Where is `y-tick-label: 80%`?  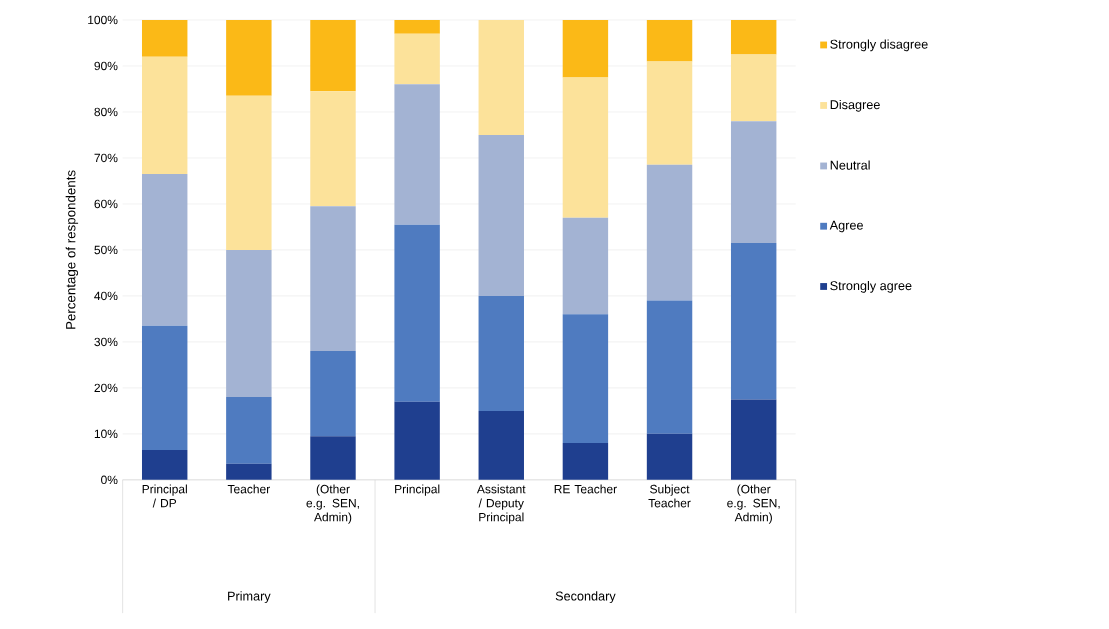
y-tick-label: 80% is located at coordinates (106, 112).